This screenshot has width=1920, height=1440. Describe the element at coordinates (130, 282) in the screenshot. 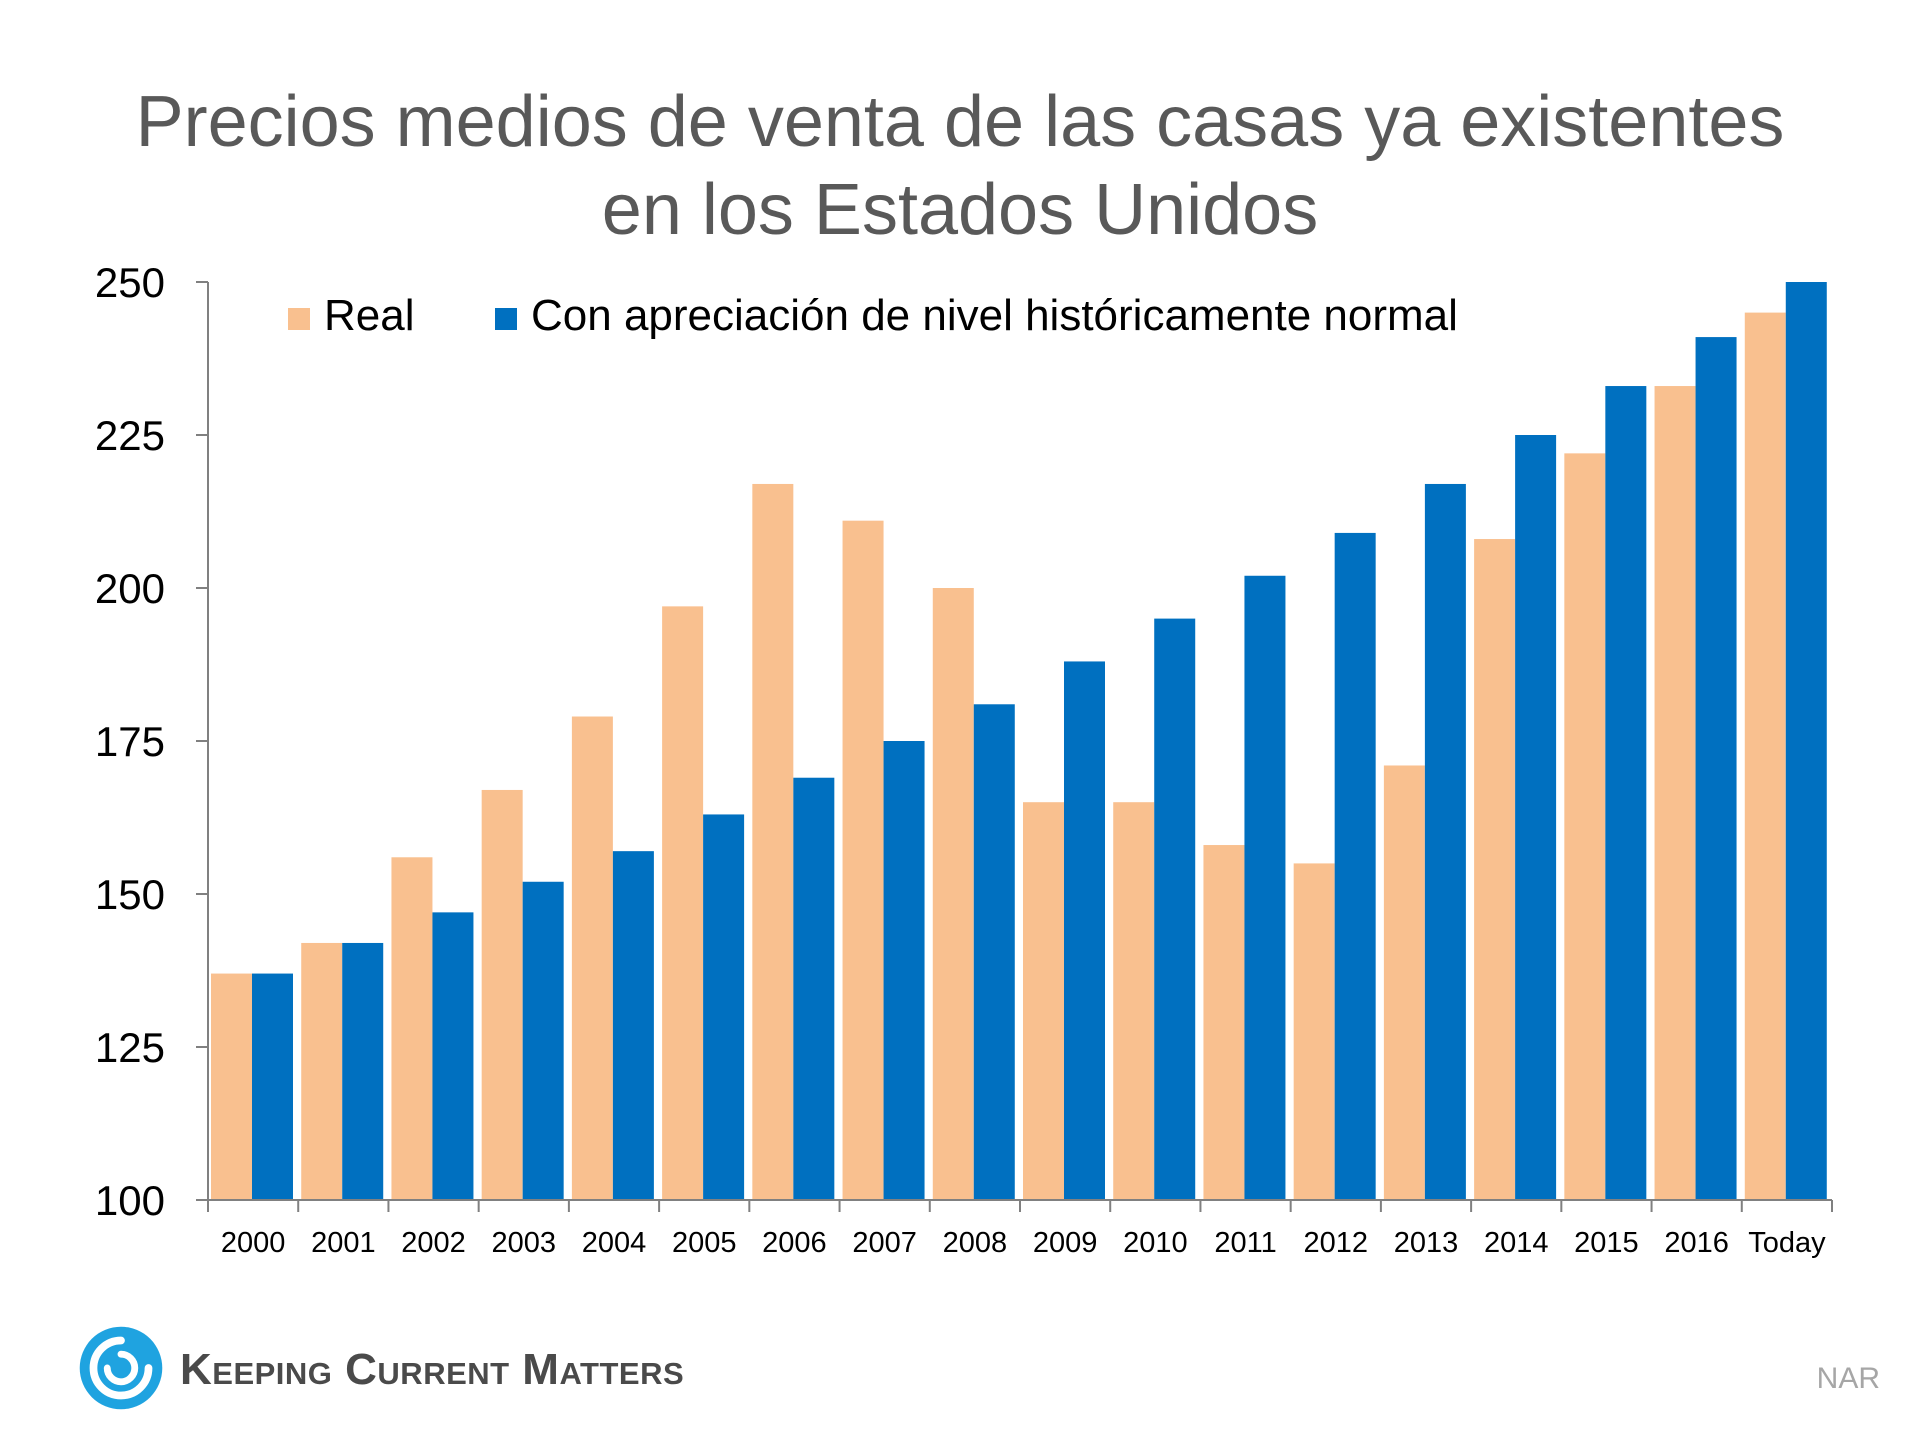

I see `y-tick-label: 250` at that location.